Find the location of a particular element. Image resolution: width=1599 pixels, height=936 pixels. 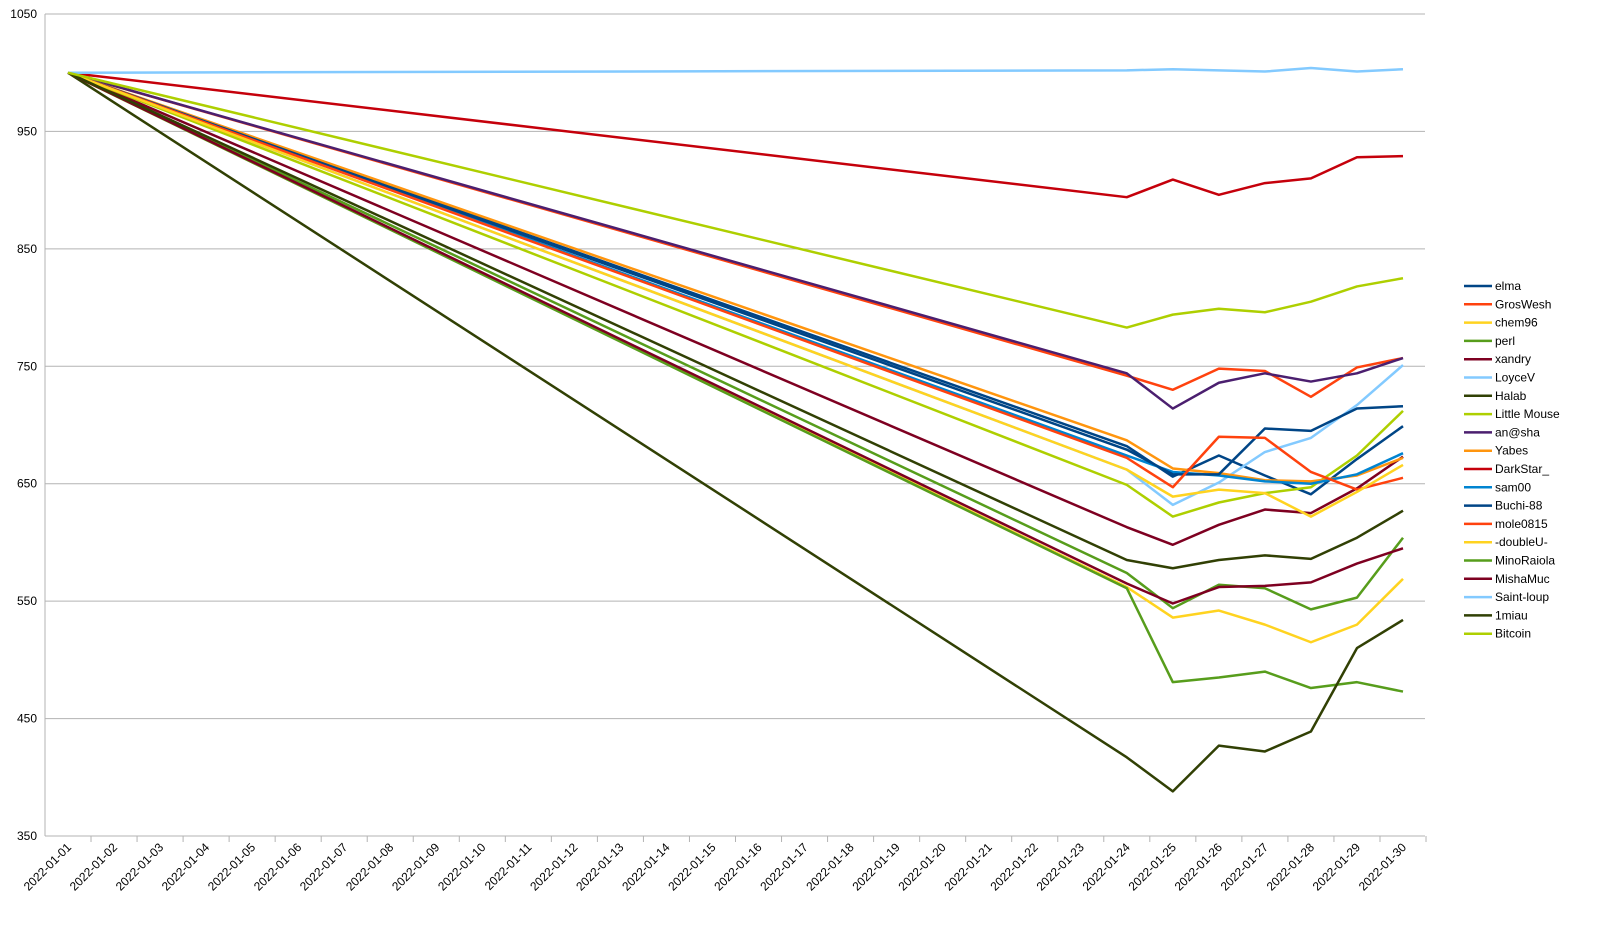

x-tick-label: 2022-01-18 is located at coordinates (830, 867).